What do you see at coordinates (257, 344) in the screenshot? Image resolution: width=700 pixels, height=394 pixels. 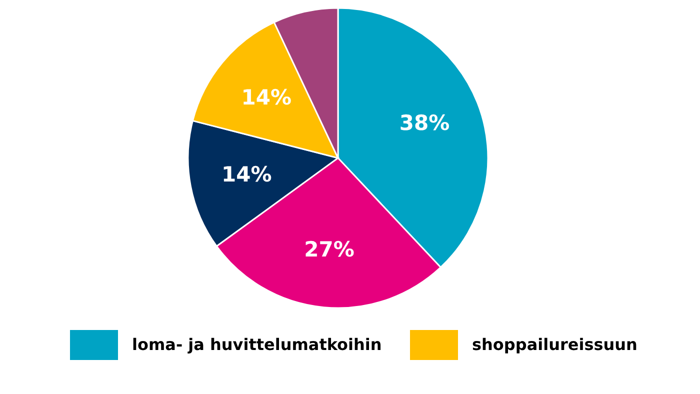 I see `legend-label: loma- ja huvittelumatkoihin` at bounding box center [257, 344].